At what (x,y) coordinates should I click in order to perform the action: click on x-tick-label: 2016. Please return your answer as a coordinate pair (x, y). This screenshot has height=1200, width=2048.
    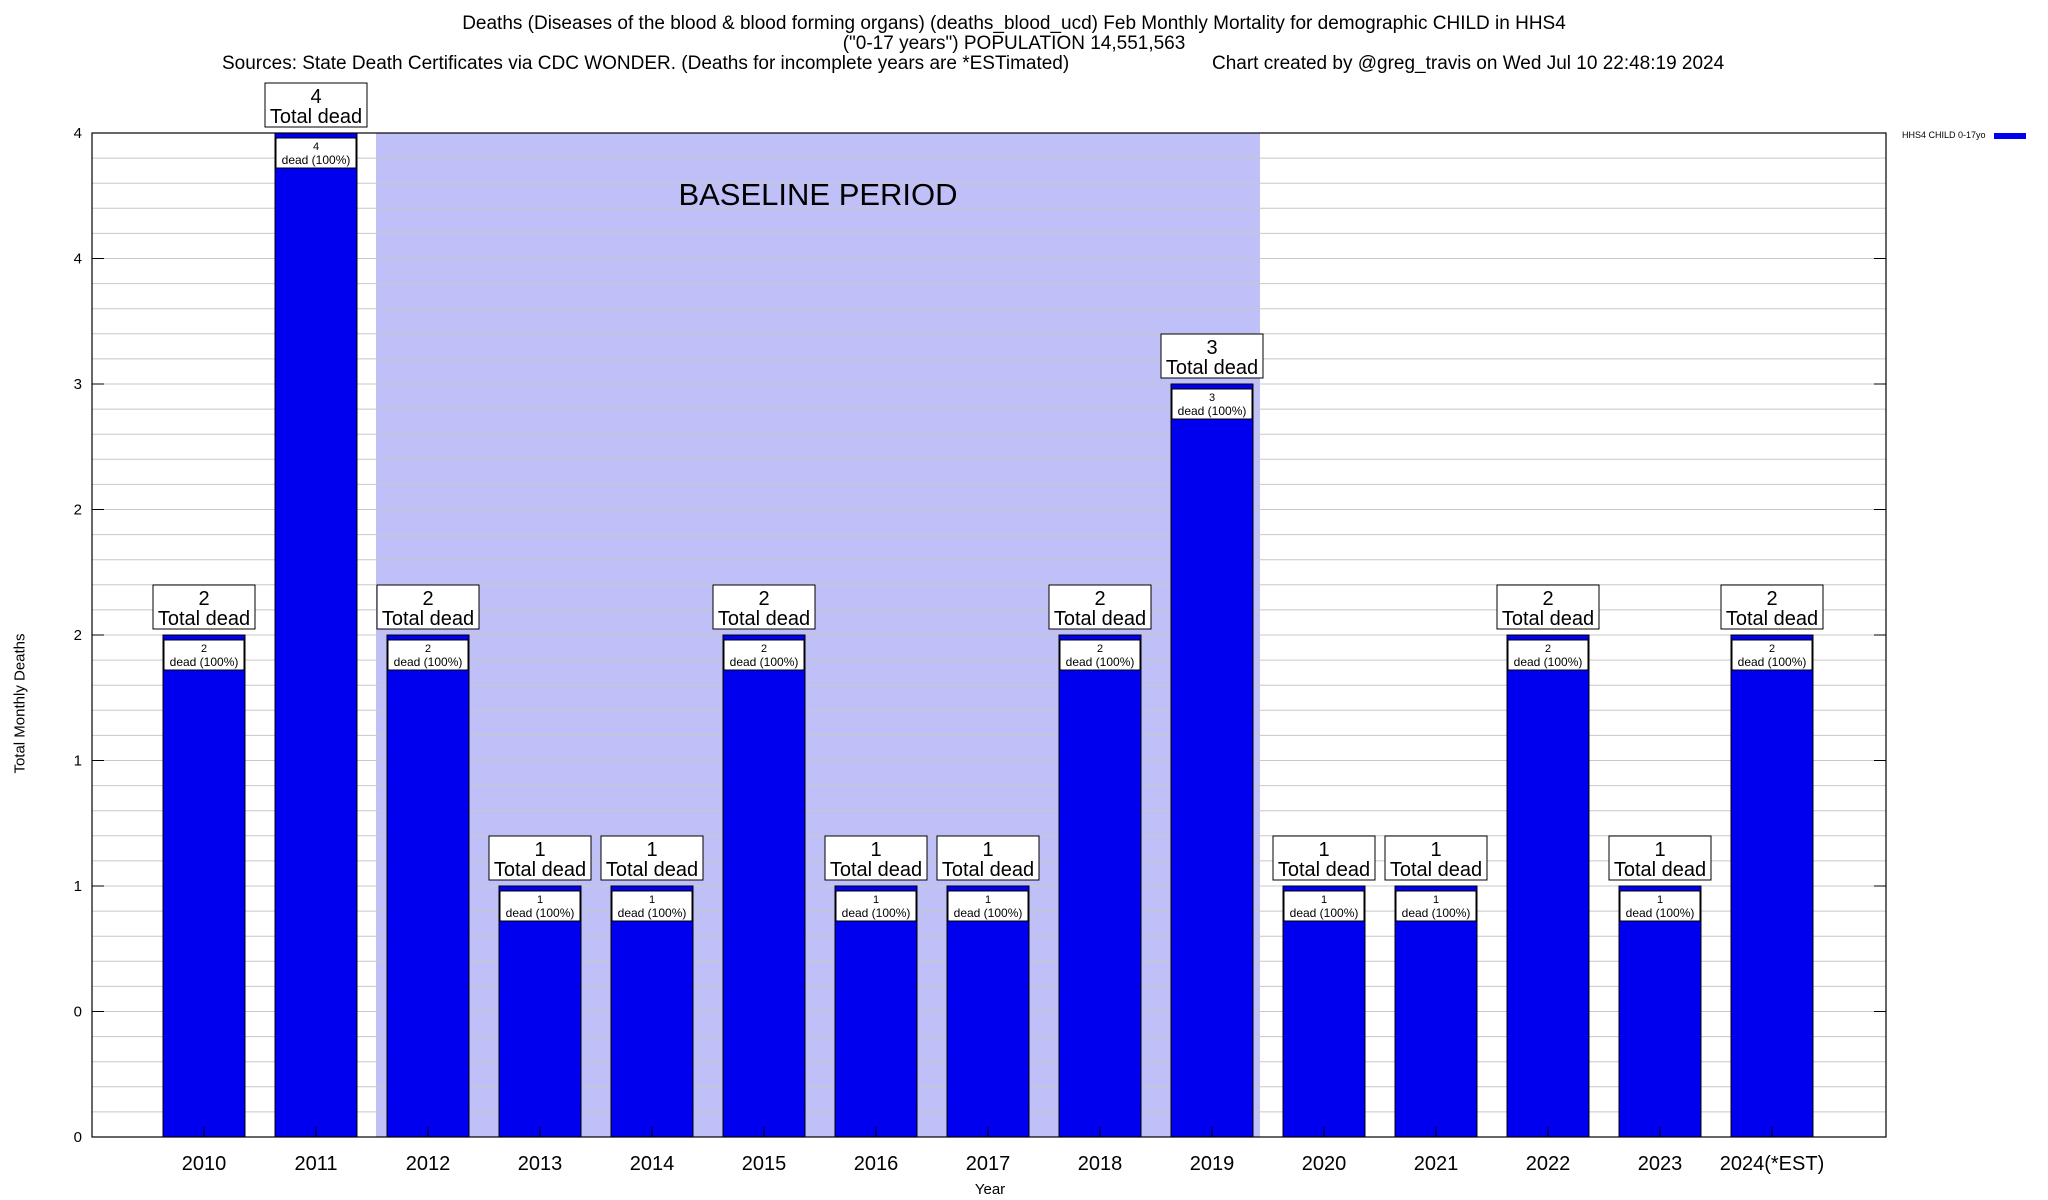
    Looking at the image, I should click on (876, 1164).